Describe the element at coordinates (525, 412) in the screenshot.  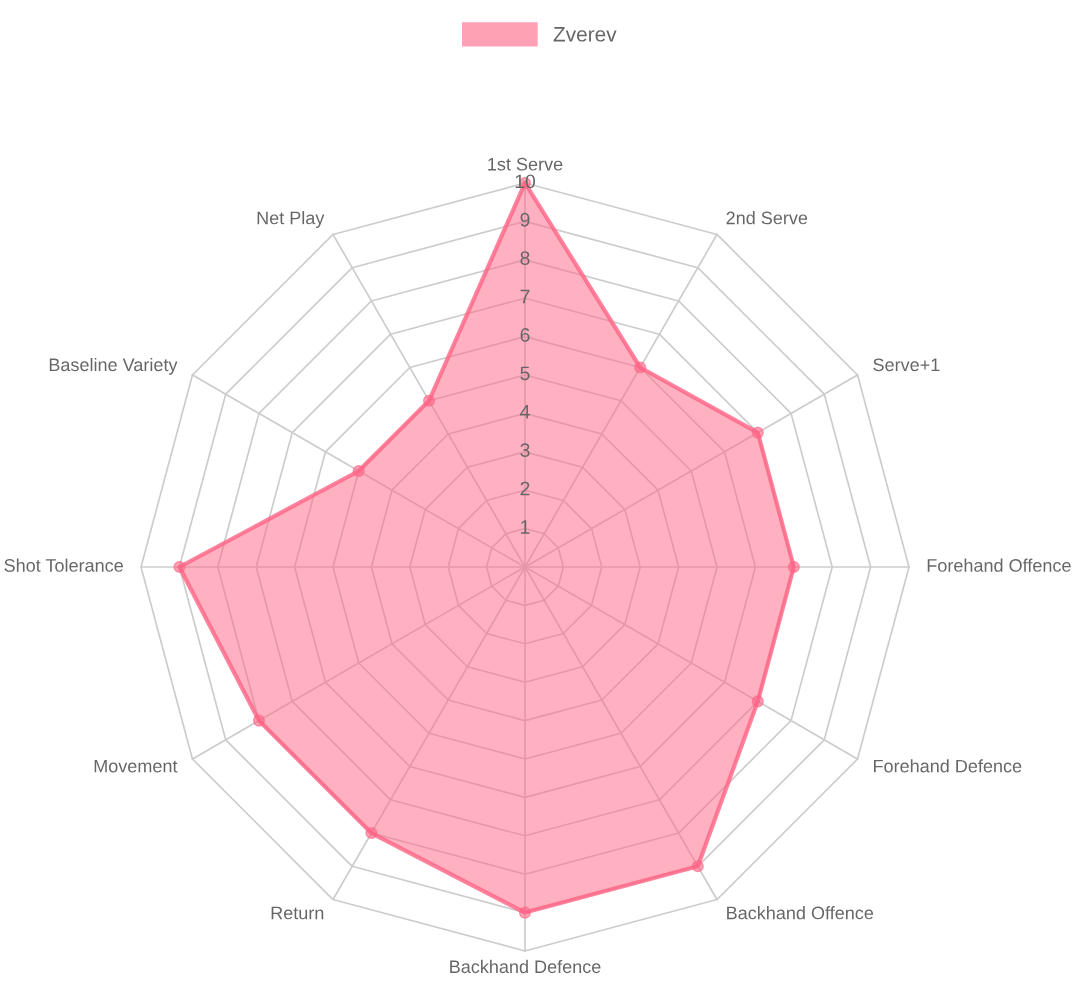
I see `y-tick-label: 4` at that location.